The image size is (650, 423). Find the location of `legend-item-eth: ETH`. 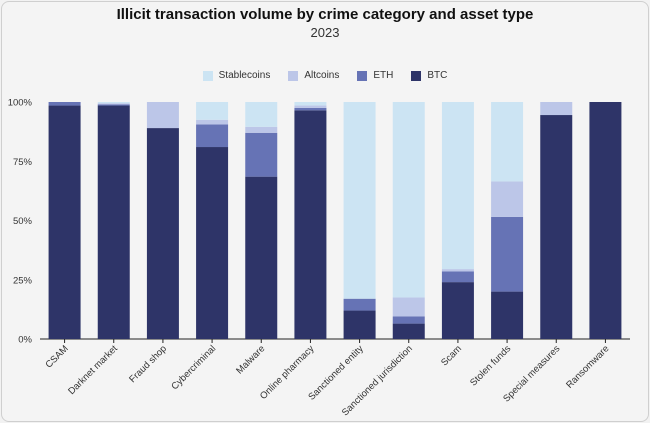

legend-item-eth: ETH is located at coordinates (375, 75).